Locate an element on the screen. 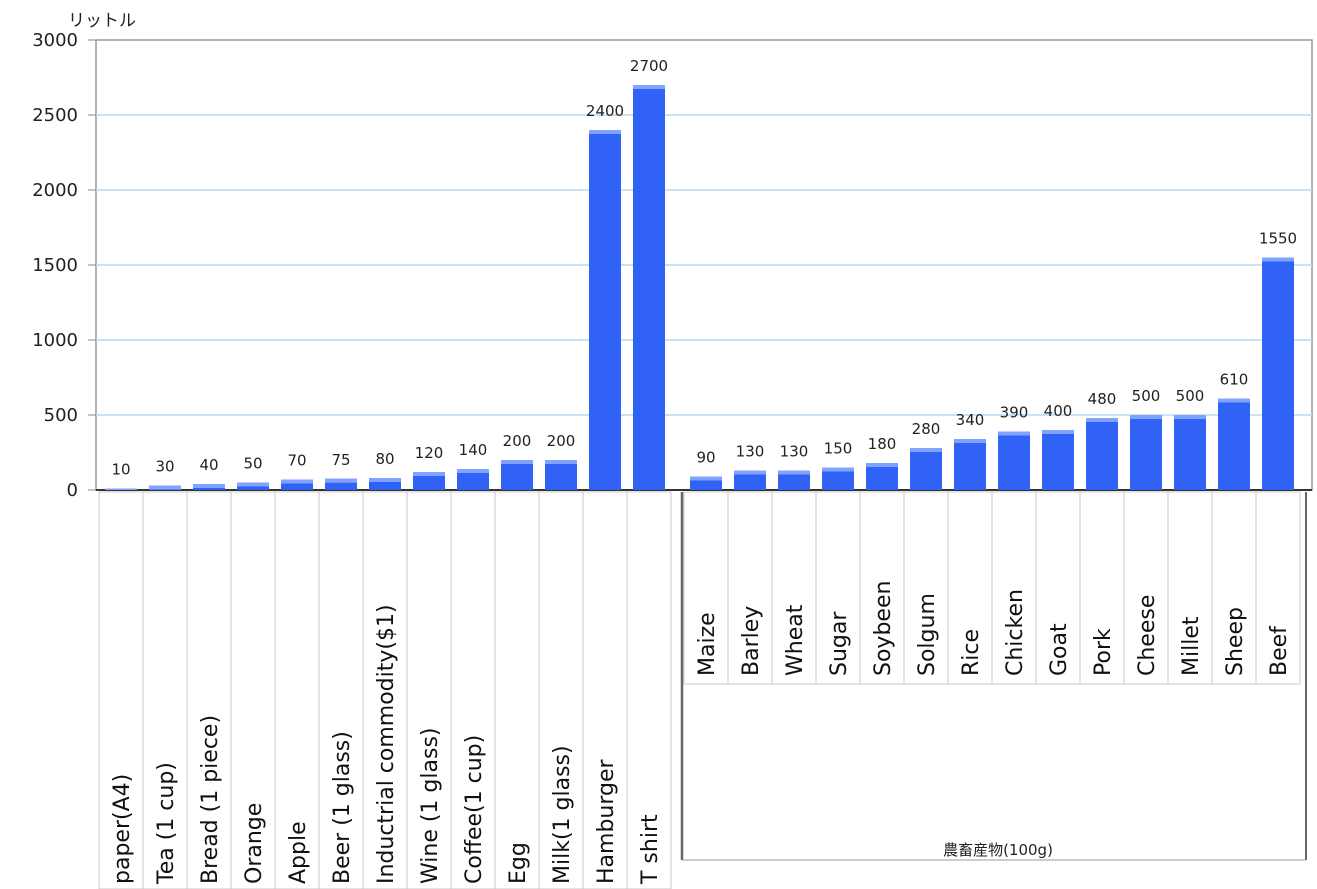  category-label: Wheat is located at coordinates (795, 640).